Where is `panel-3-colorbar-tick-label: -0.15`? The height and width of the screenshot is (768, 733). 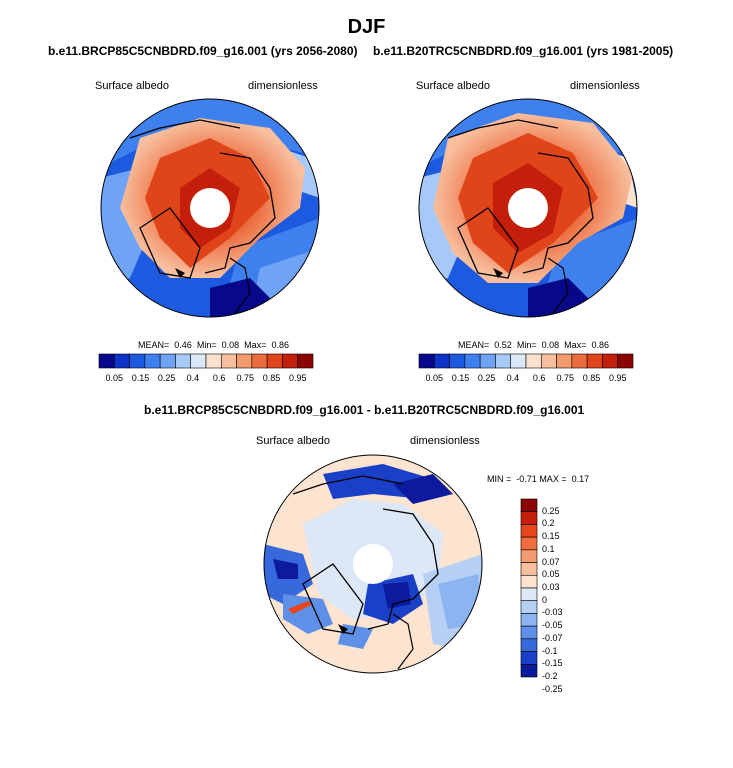 panel-3-colorbar-tick-label: -0.15 is located at coordinates (552, 663).